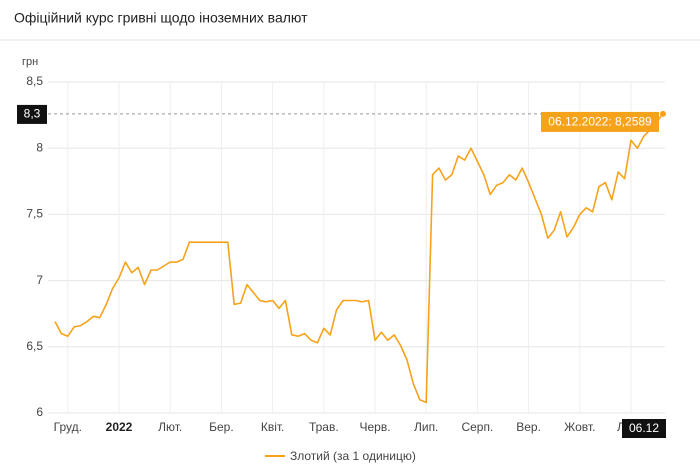  I want to click on crosshair-label-box, so click(32, 114).